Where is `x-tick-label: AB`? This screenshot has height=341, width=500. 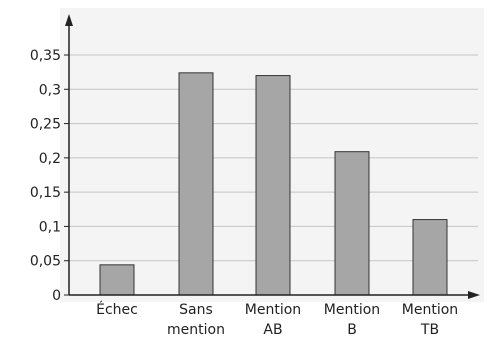 x-tick-label: AB is located at coordinates (272, 330).